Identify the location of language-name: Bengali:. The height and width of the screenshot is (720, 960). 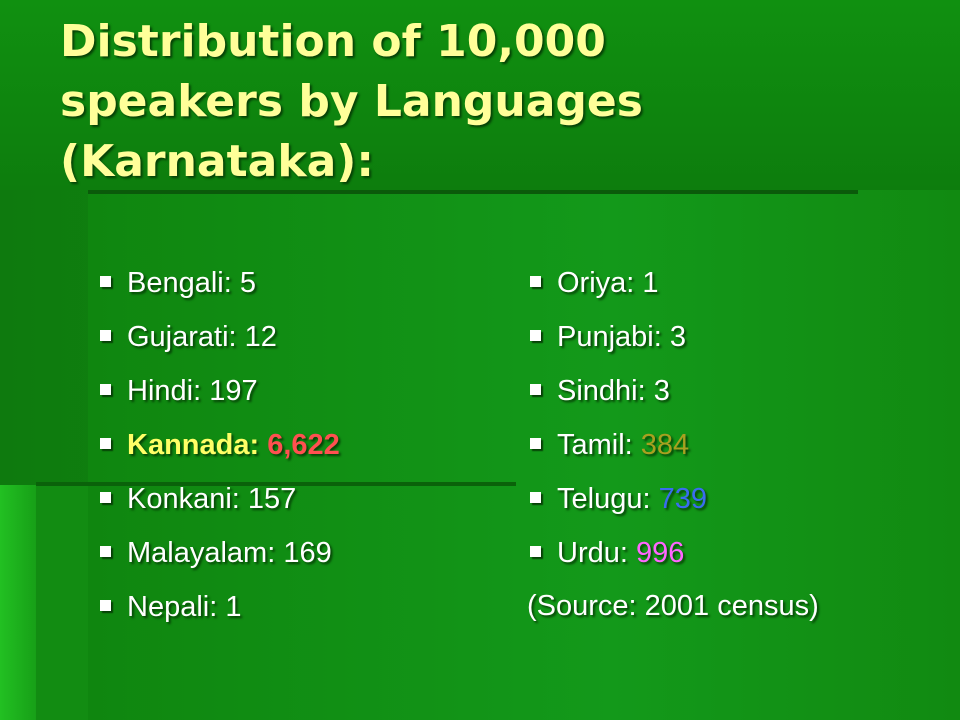
(179, 283).